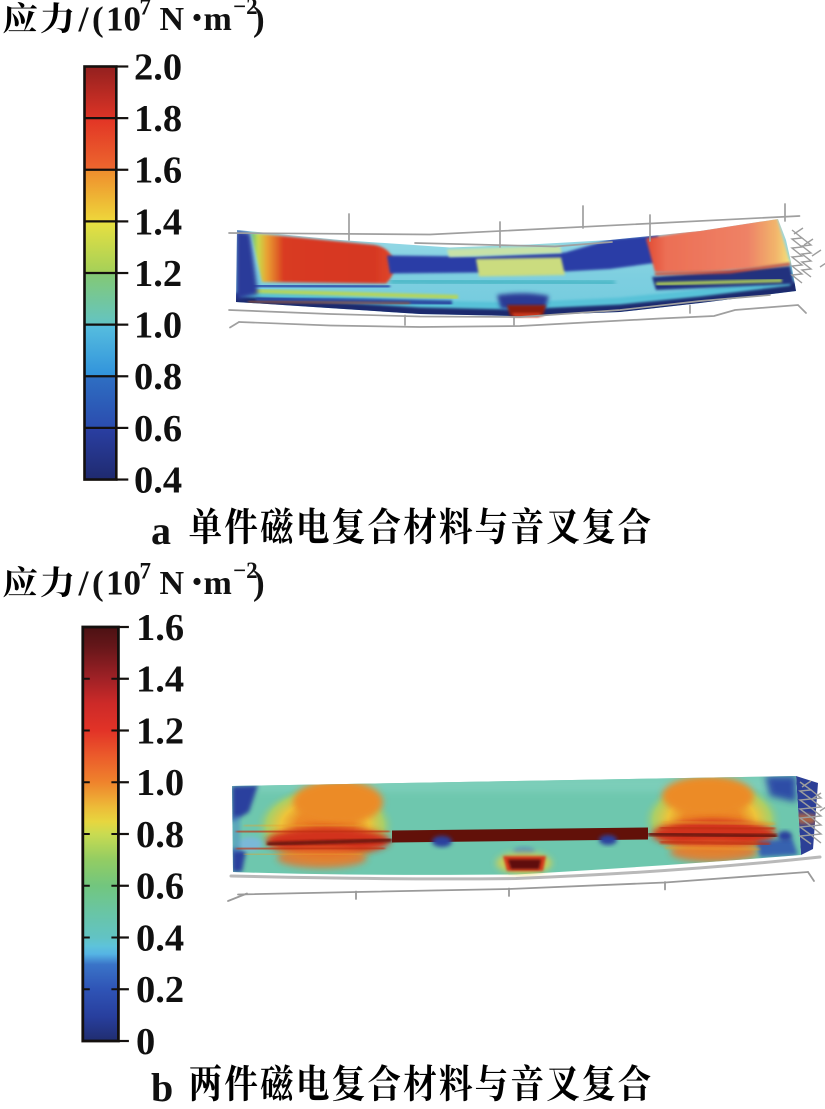 This screenshot has height=1109, width=825. I want to click on svg-text: 2.0, so click(158, 67).